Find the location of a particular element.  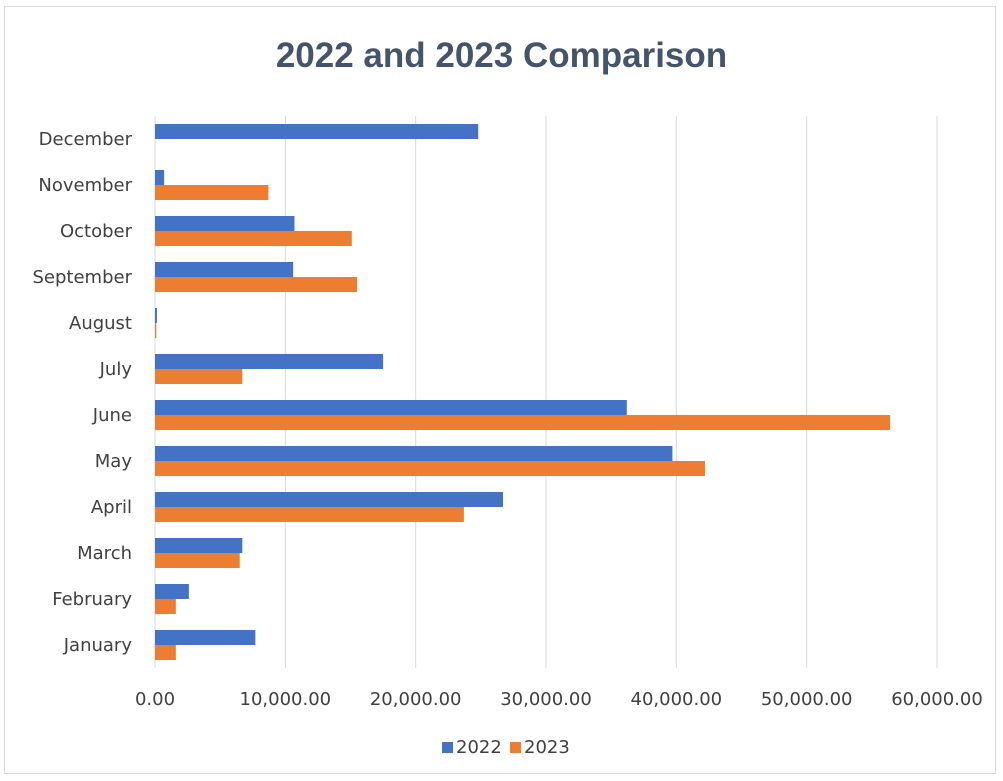

bar-2022-april is located at coordinates (329, 499).